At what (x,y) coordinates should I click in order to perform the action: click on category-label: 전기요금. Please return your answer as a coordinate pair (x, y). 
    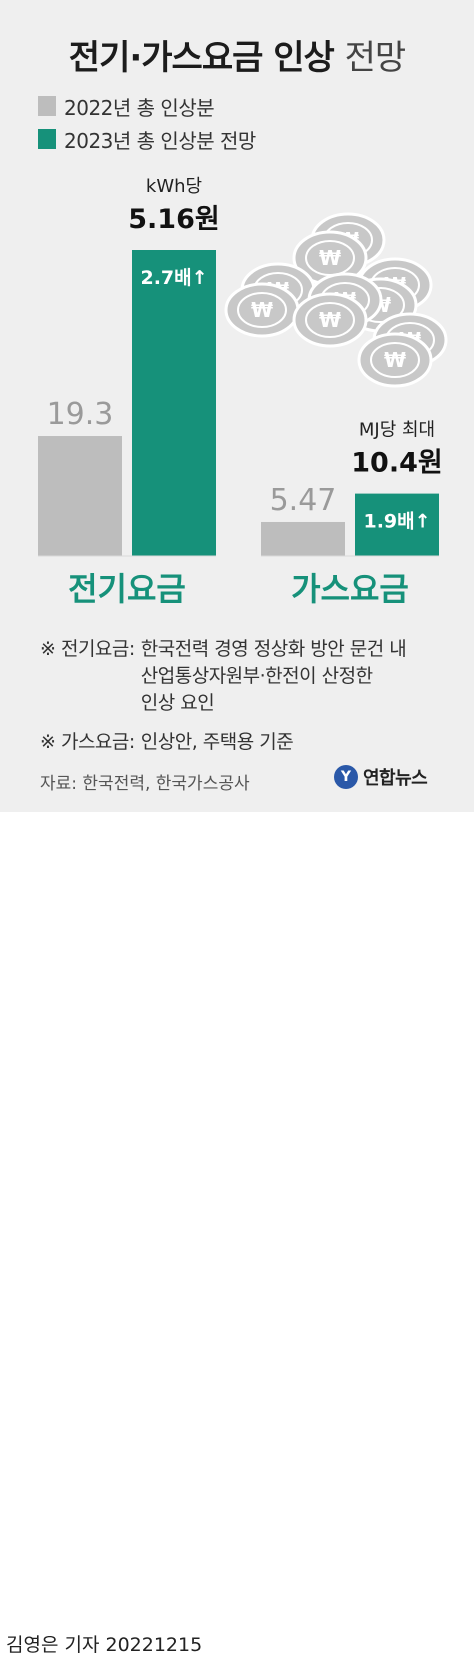
    Looking at the image, I should click on (127, 589).